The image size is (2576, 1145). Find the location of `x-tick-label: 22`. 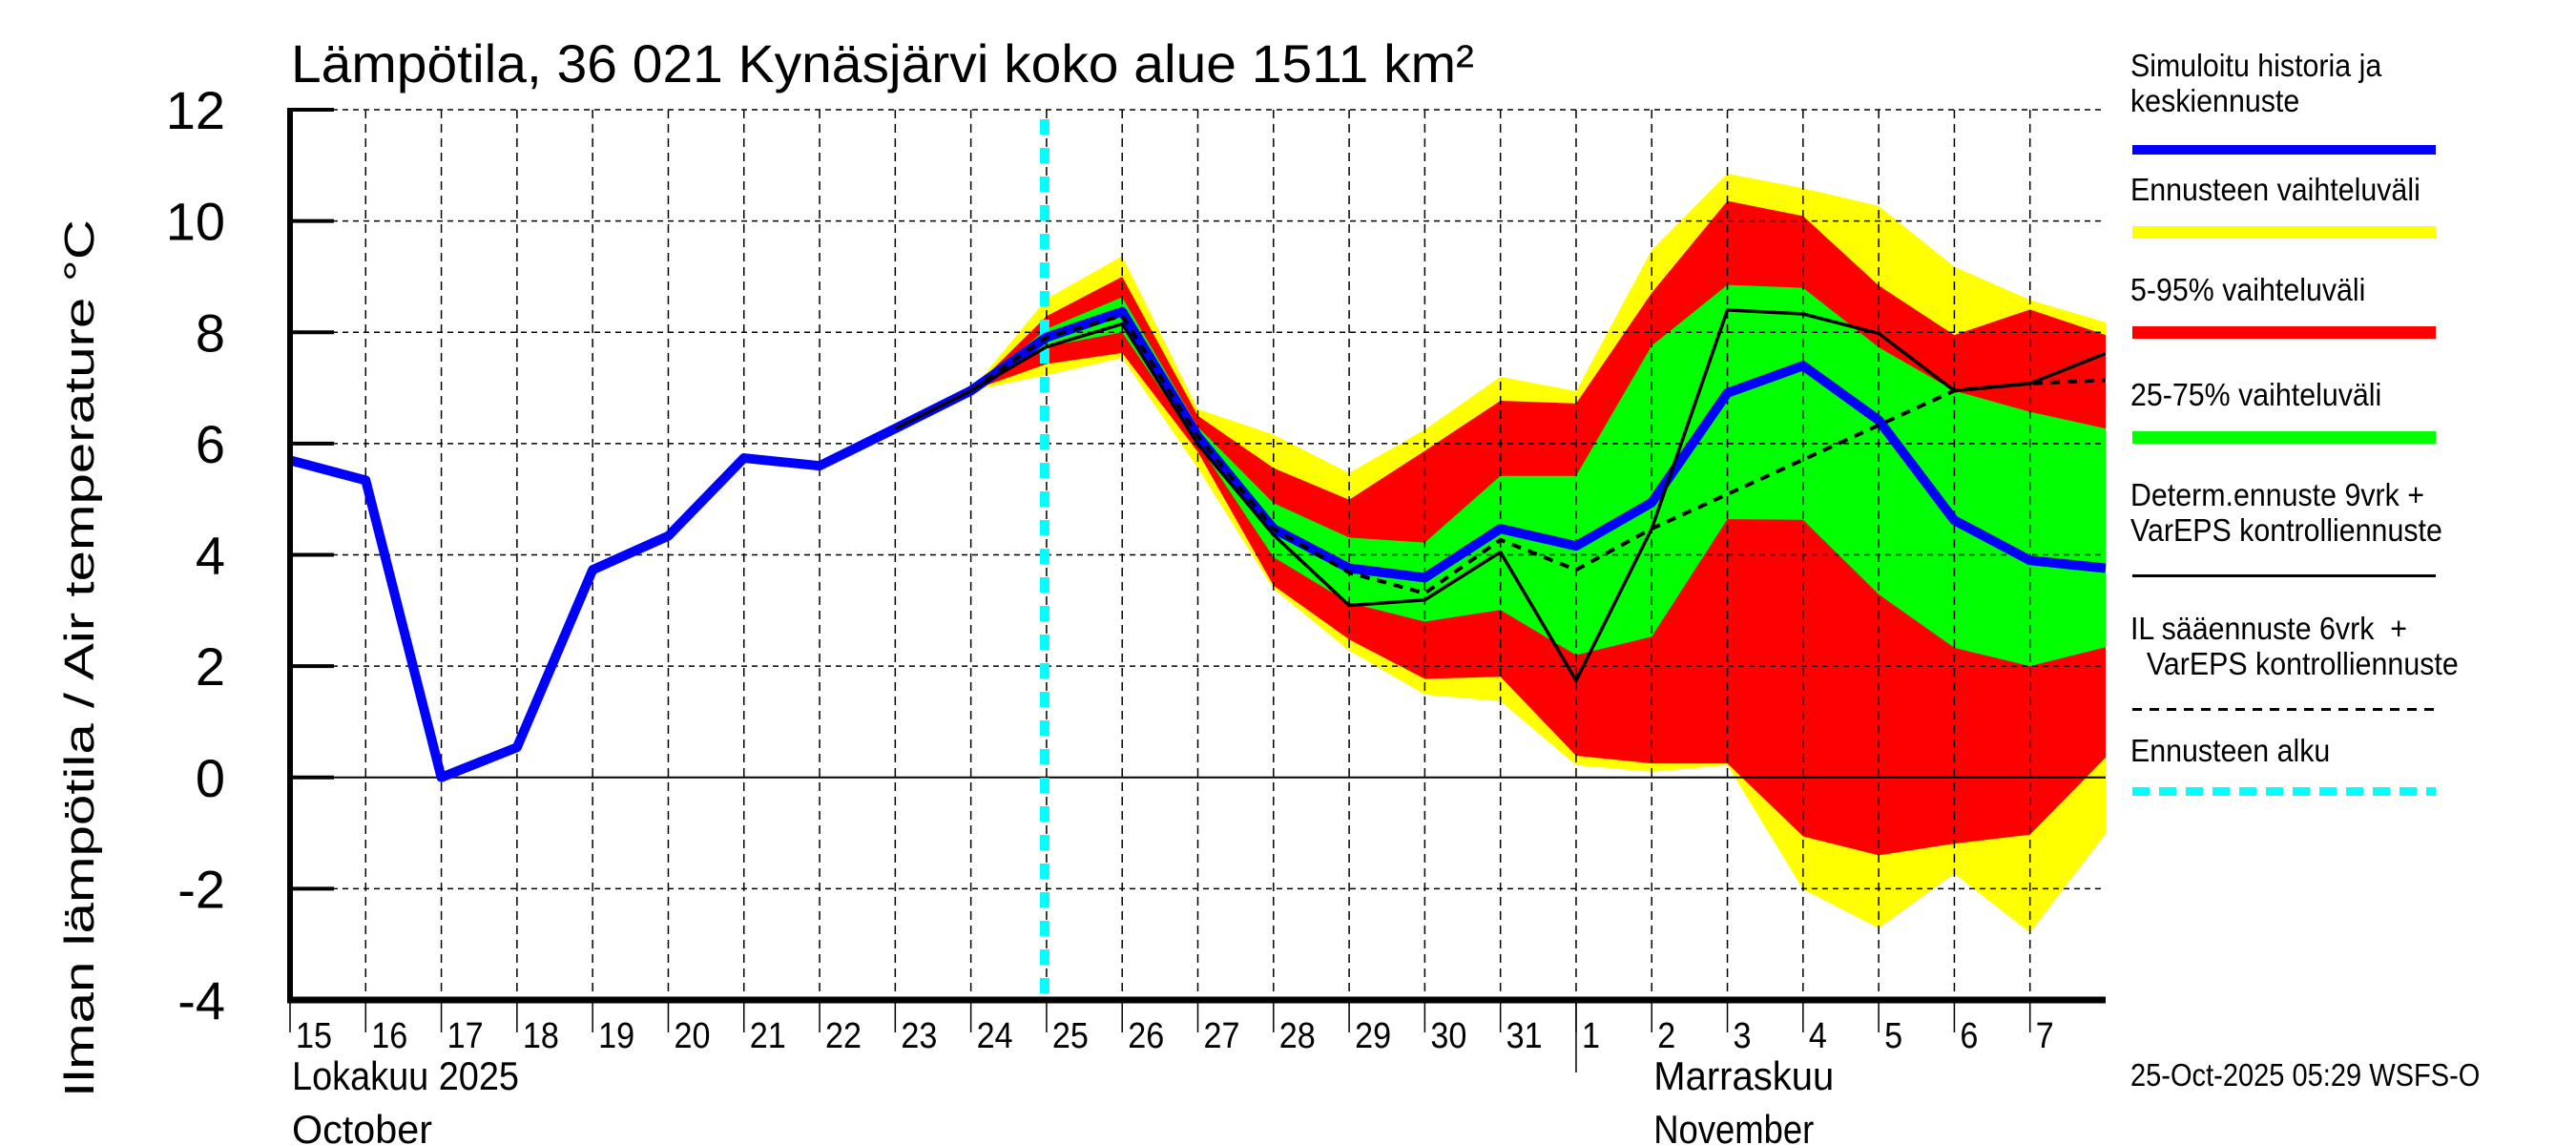

x-tick-label: 22 is located at coordinates (843, 1036).